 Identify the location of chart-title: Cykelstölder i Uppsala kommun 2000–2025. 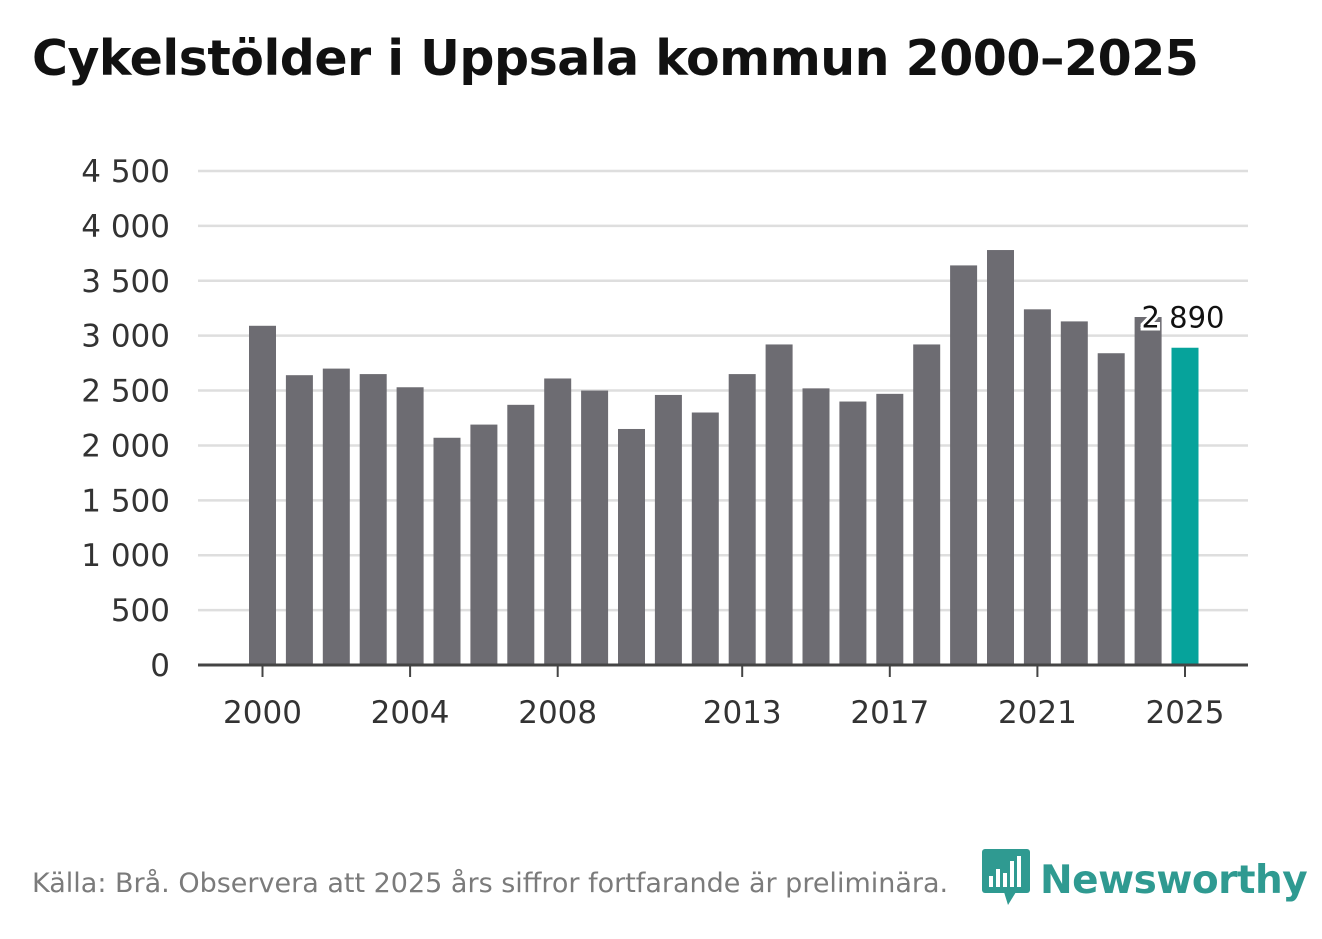
(615, 58).